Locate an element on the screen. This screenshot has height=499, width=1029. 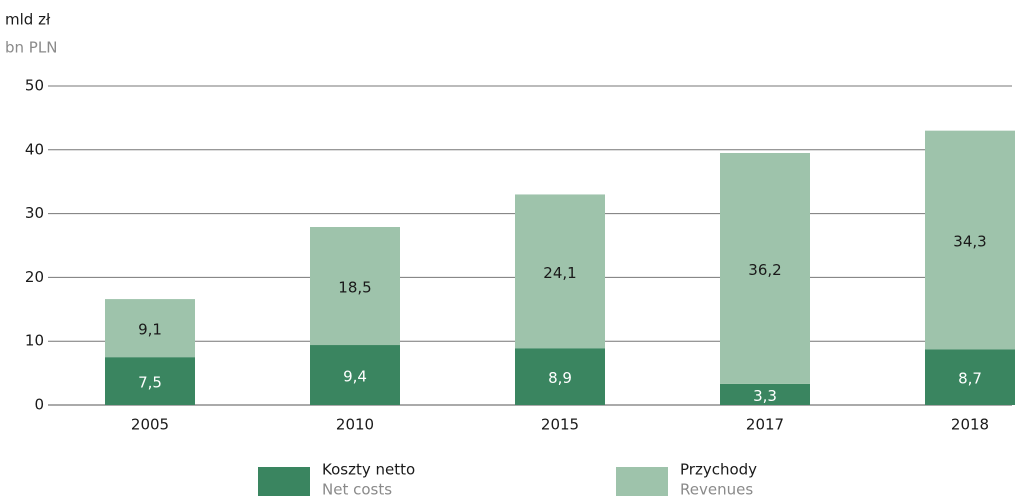
unit-label: mld zł is located at coordinates (28, 20).